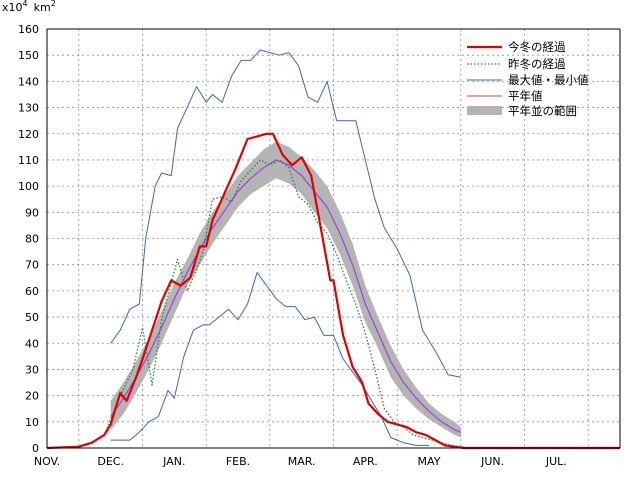 This screenshot has height=484, width=640. What do you see at coordinates (32, 239) in the screenshot?
I see `y-tick-label: 80` at bounding box center [32, 239].